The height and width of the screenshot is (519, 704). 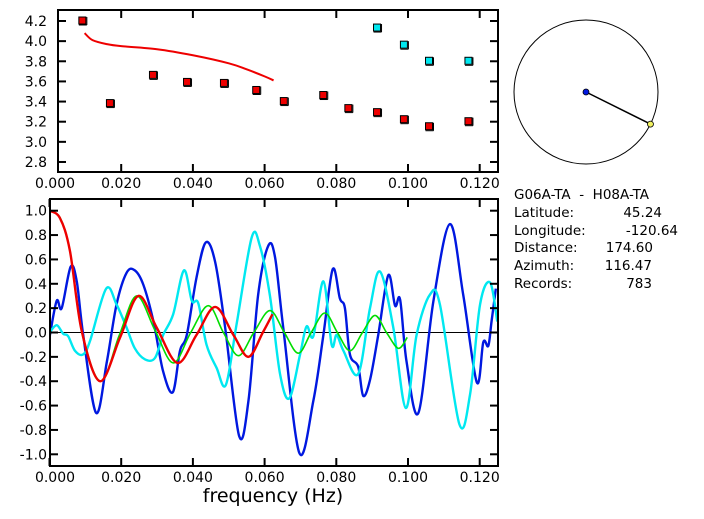 What do you see at coordinates (36, 334) in the screenshot?
I see `y-tick-label: 0.0` at bounding box center [36, 334].